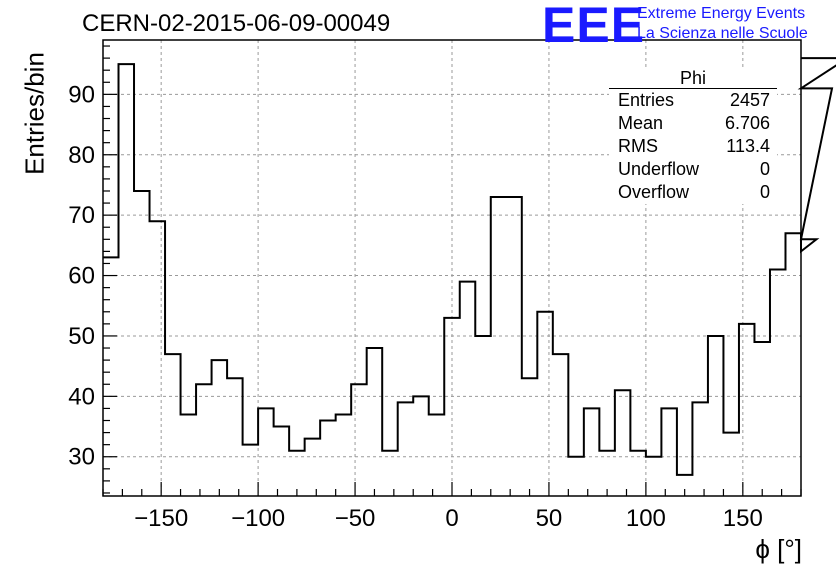 This screenshot has height=572, width=836. What do you see at coordinates (161, 518) in the screenshot?
I see `x-tick-label: −150` at bounding box center [161, 518].